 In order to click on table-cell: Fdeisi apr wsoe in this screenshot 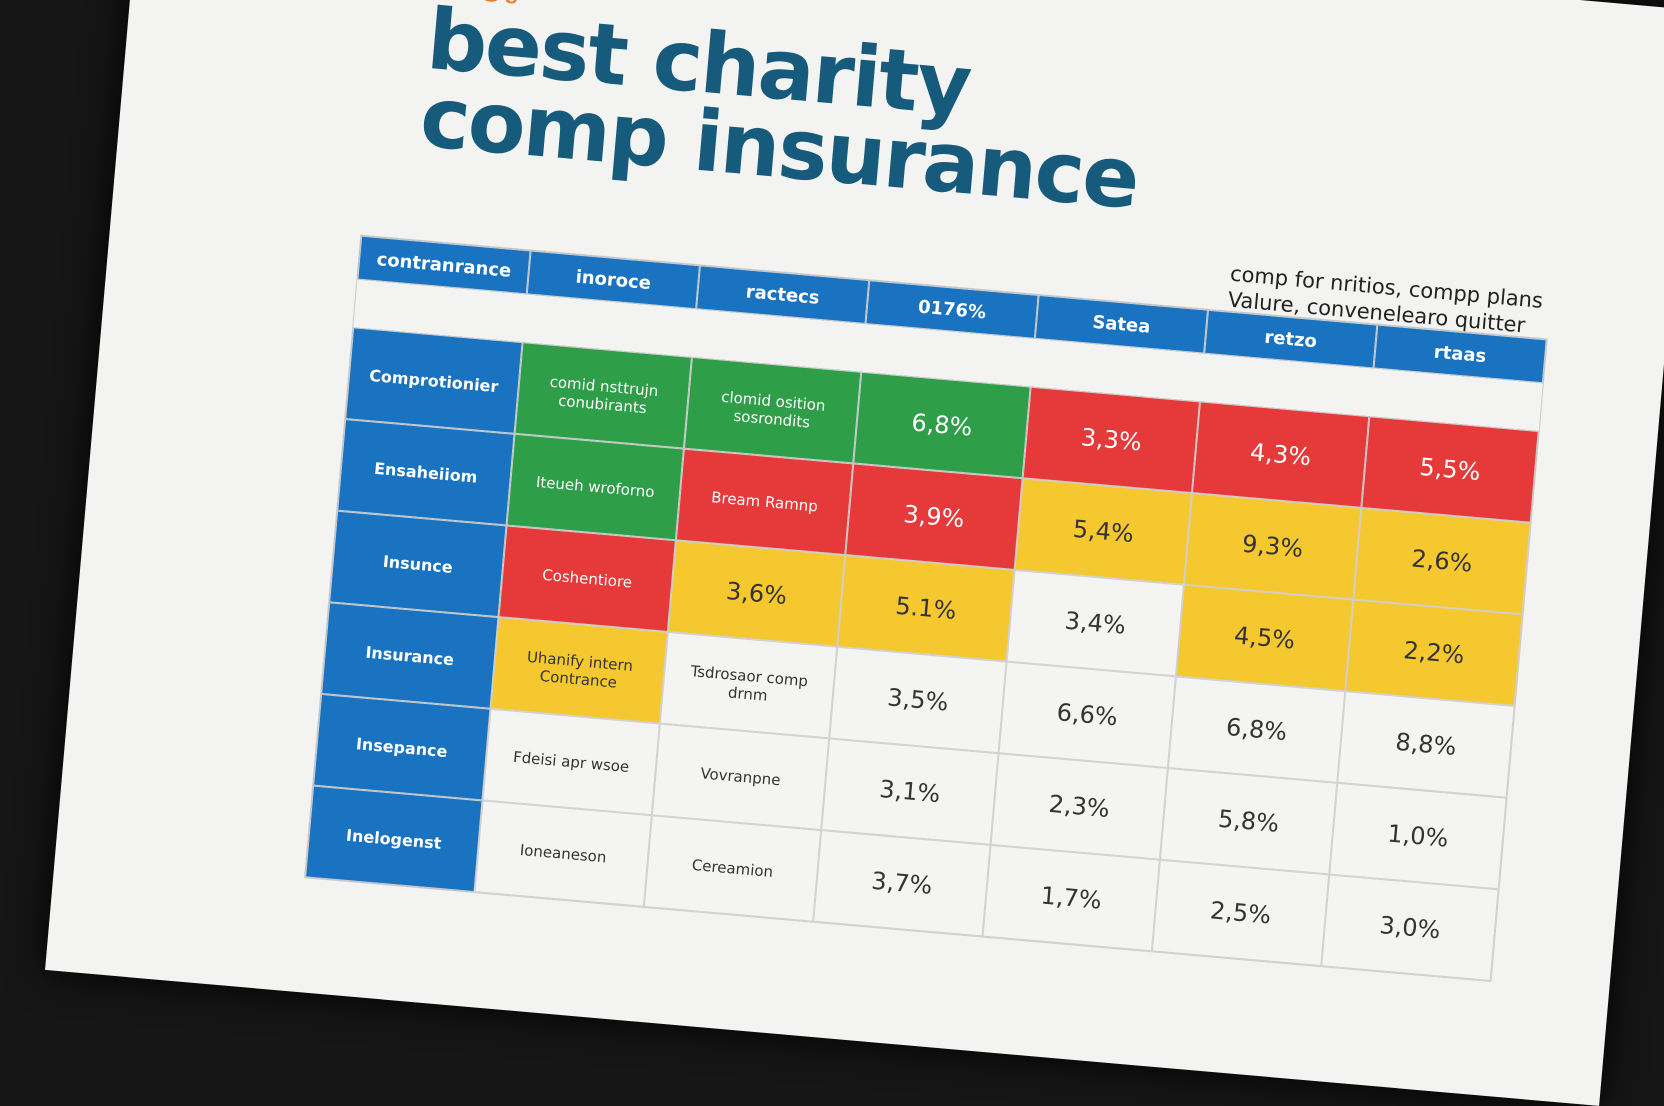, I will do `click(571, 762)`.